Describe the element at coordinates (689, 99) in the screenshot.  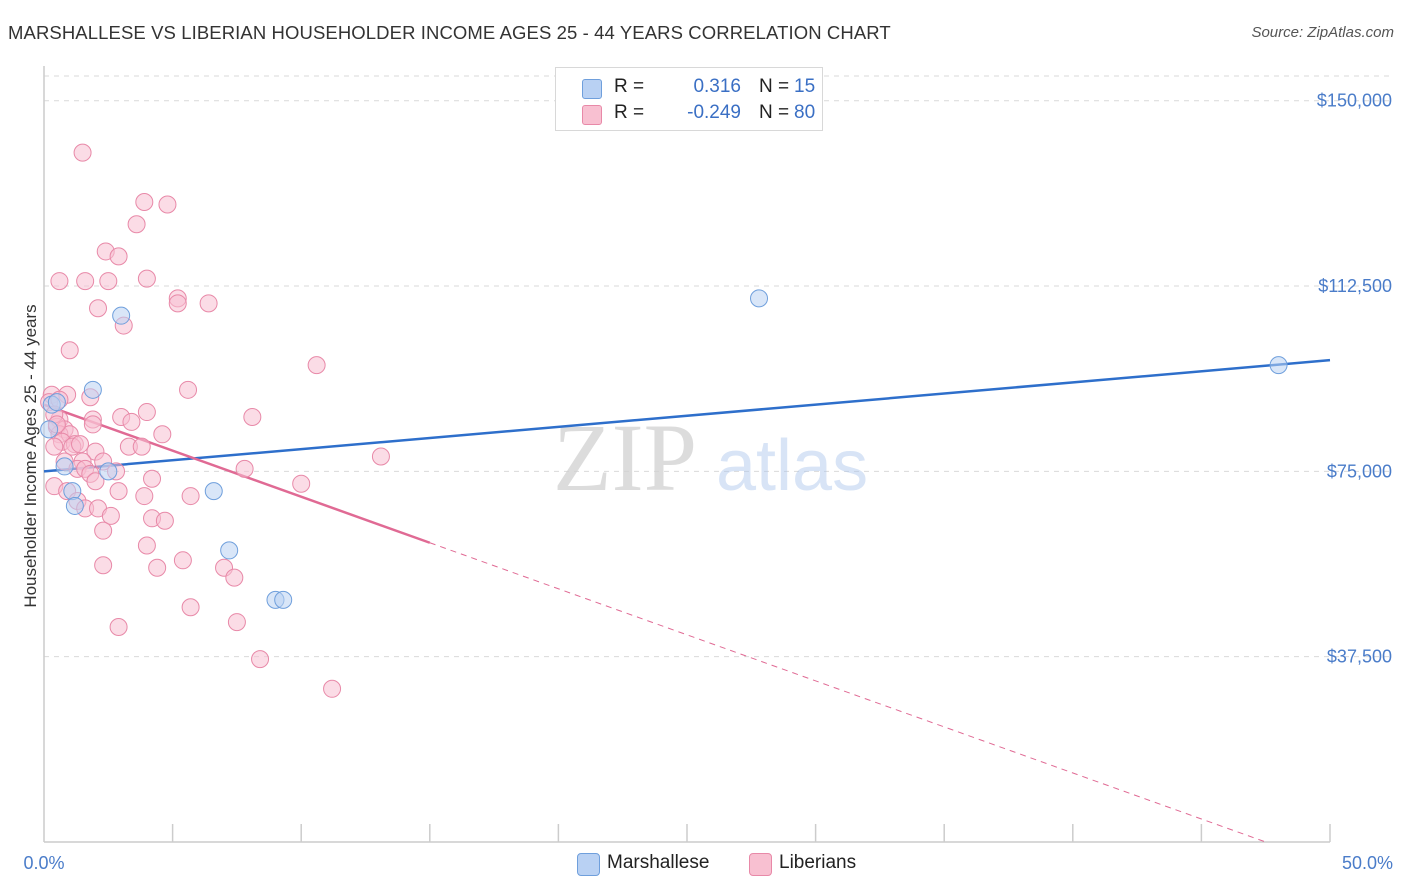
I see `legend: R = 0.316 N = 15 R = -0.249 N = 80` at that location.